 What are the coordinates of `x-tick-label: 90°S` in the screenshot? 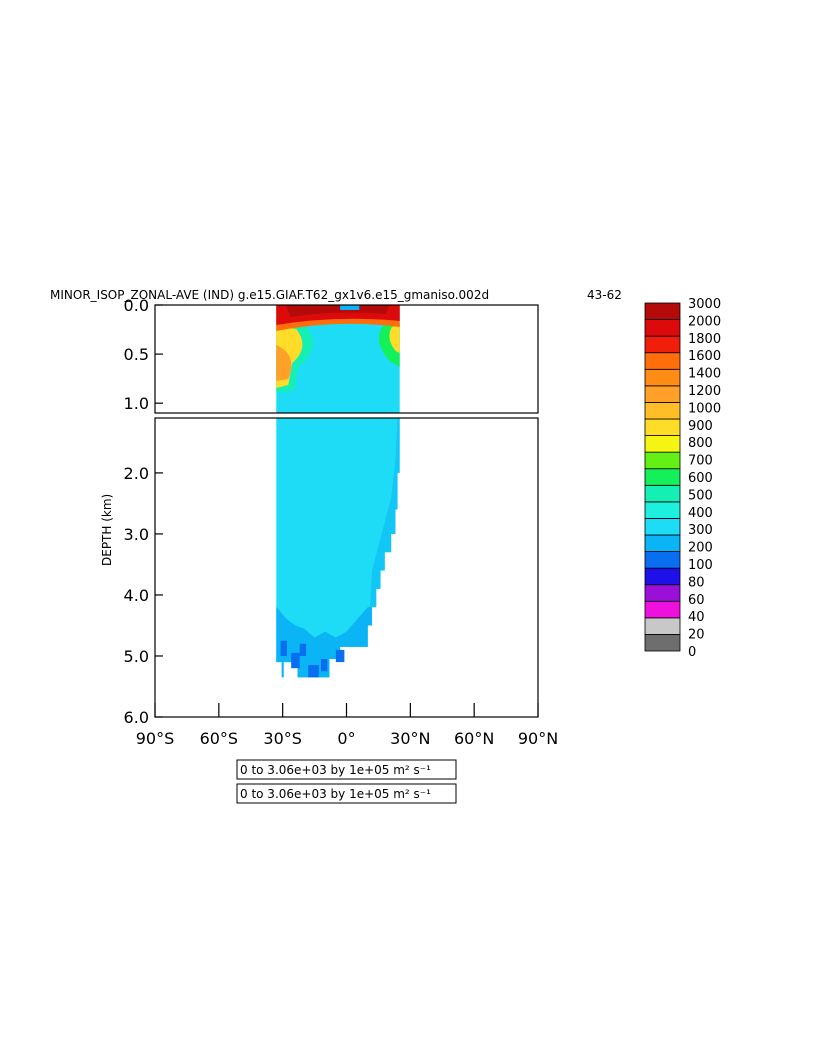 It's located at (155, 738).